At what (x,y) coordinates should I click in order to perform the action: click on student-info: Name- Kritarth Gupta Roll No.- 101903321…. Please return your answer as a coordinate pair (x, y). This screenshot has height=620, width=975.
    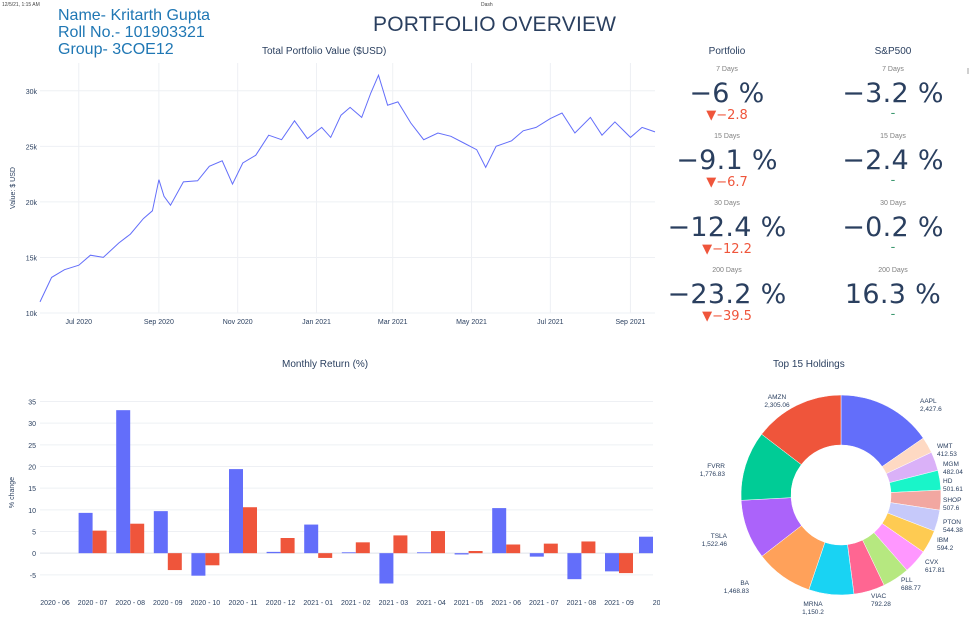
    Looking at the image, I should click on (134, 32).